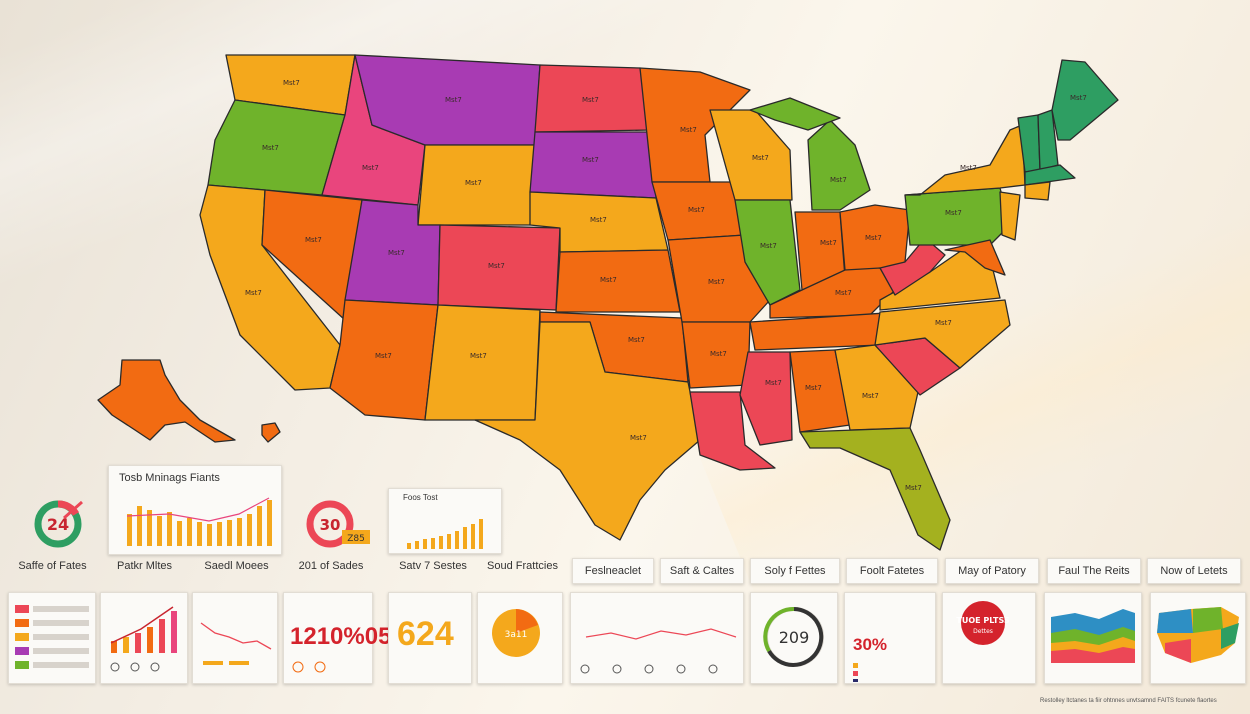 The height and width of the screenshot is (714, 1250). What do you see at coordinates (1050, 175) in the screenshot?
I see `state-massachusetts` at bounding box center [1050, 175].